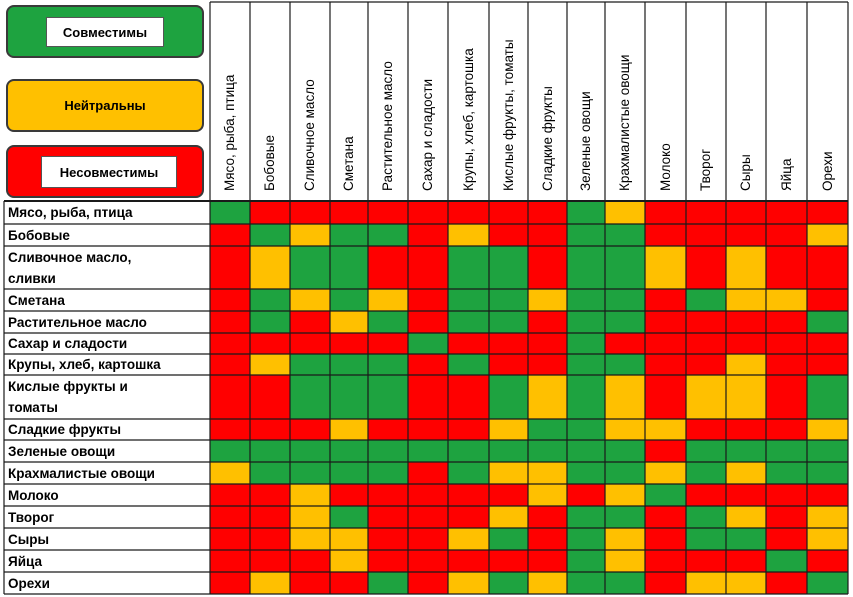 The height and width of the screenshot is (597, 853). What do you see at coordinates (25, 561) in the screenshot?
I see `row-label: Яйца` at bounding box center [25, 561].